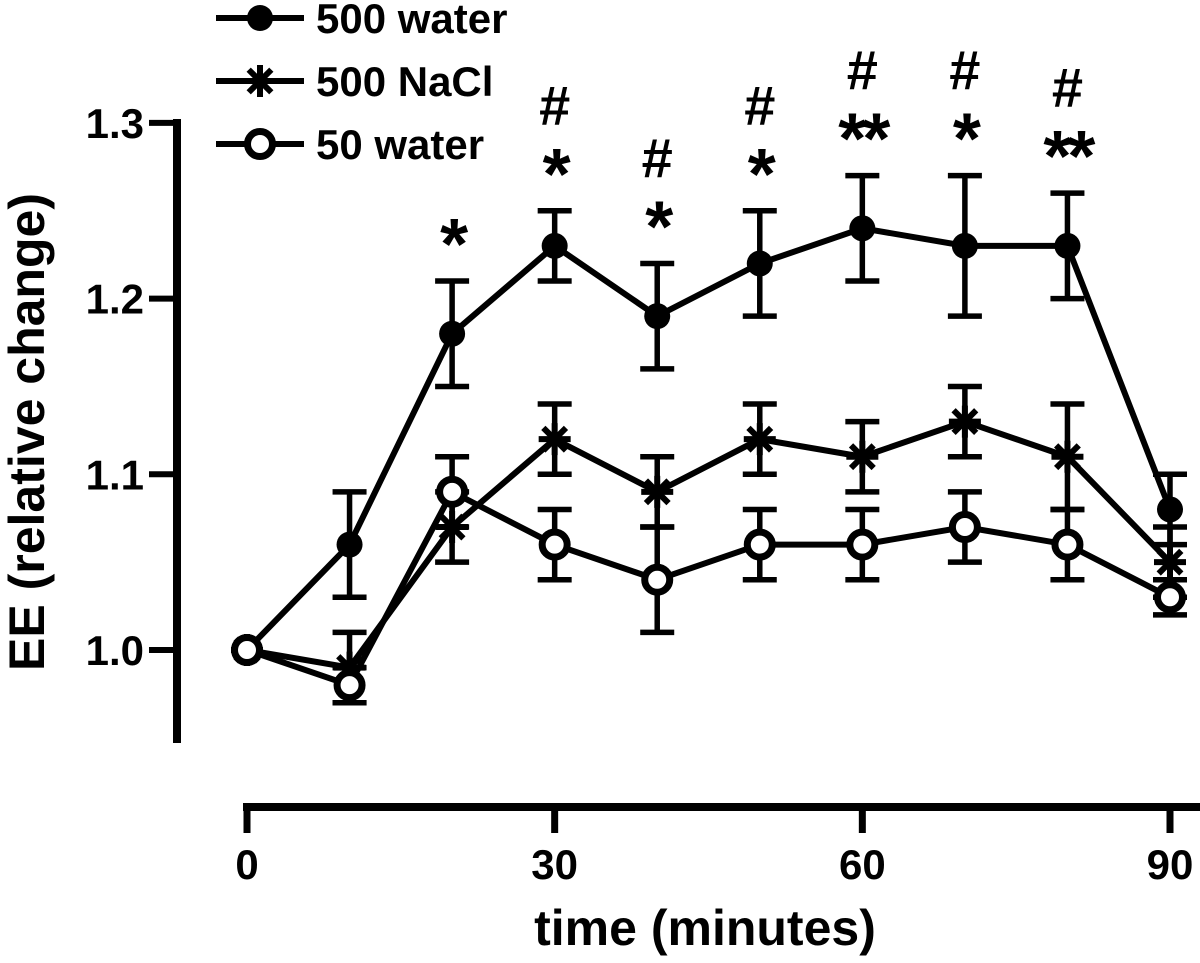 This screenshot has height=963, width=1200. Describe the element at coordinates (115, 650) in the screenshot. I see `y-tick-label: 1.0` at that location.